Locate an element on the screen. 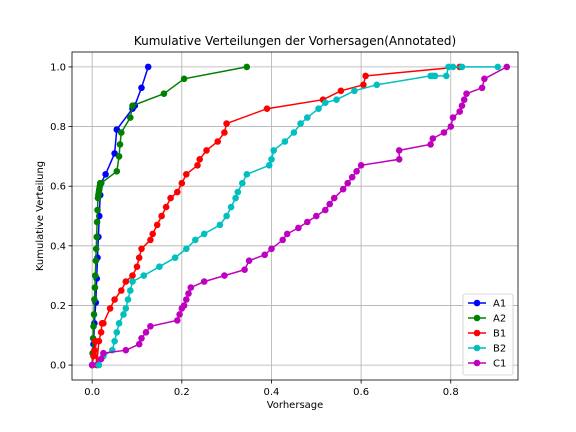 This screenshot has width=576, height=432. y-tick-label: 0.0 is located at coordinates (58, 366).